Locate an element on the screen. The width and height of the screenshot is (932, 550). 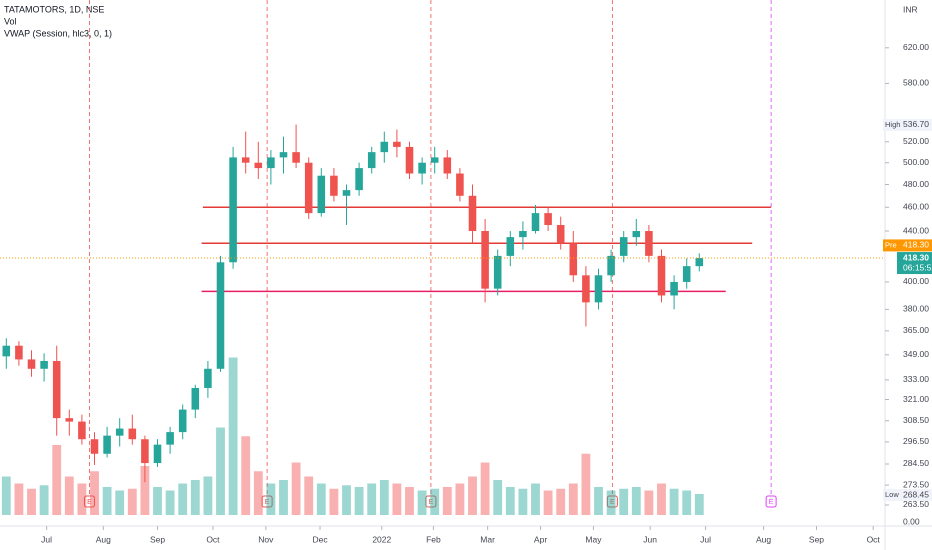
marker-value: 536.70 is located at coordinates (916, 124).